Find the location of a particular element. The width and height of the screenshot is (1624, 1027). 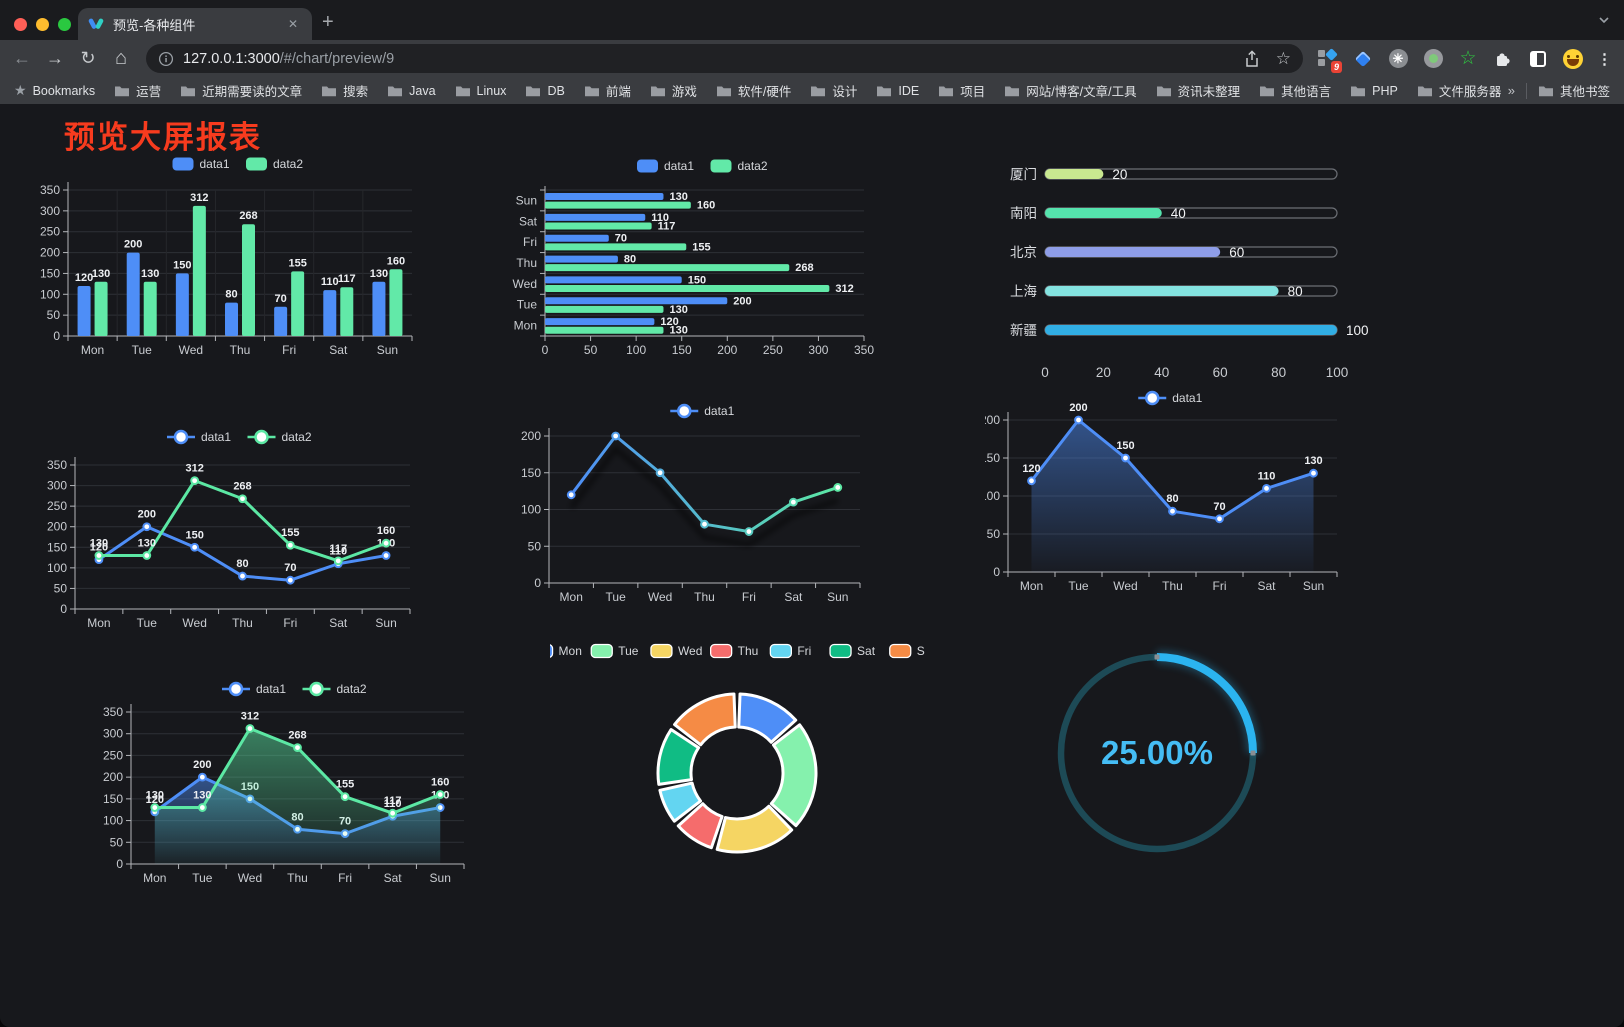

close-window-button is located at coordinates (20, 24).